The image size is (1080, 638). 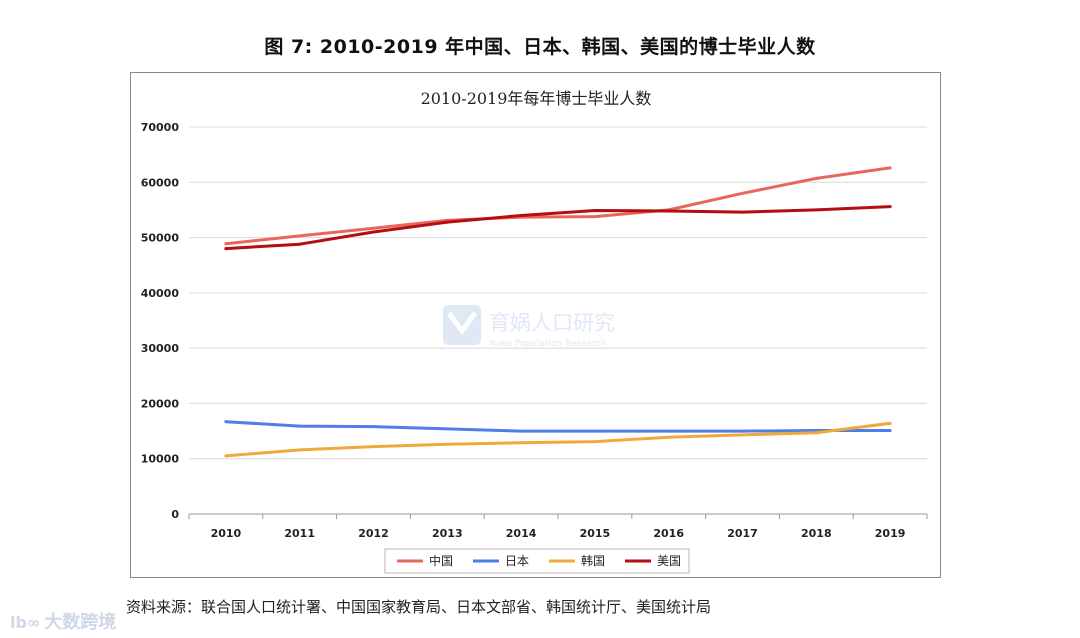 What do you see at coordinates (226, 533) in the screenshot?
I see `x-tick-label: 2010` at bounding box center [226, 533].